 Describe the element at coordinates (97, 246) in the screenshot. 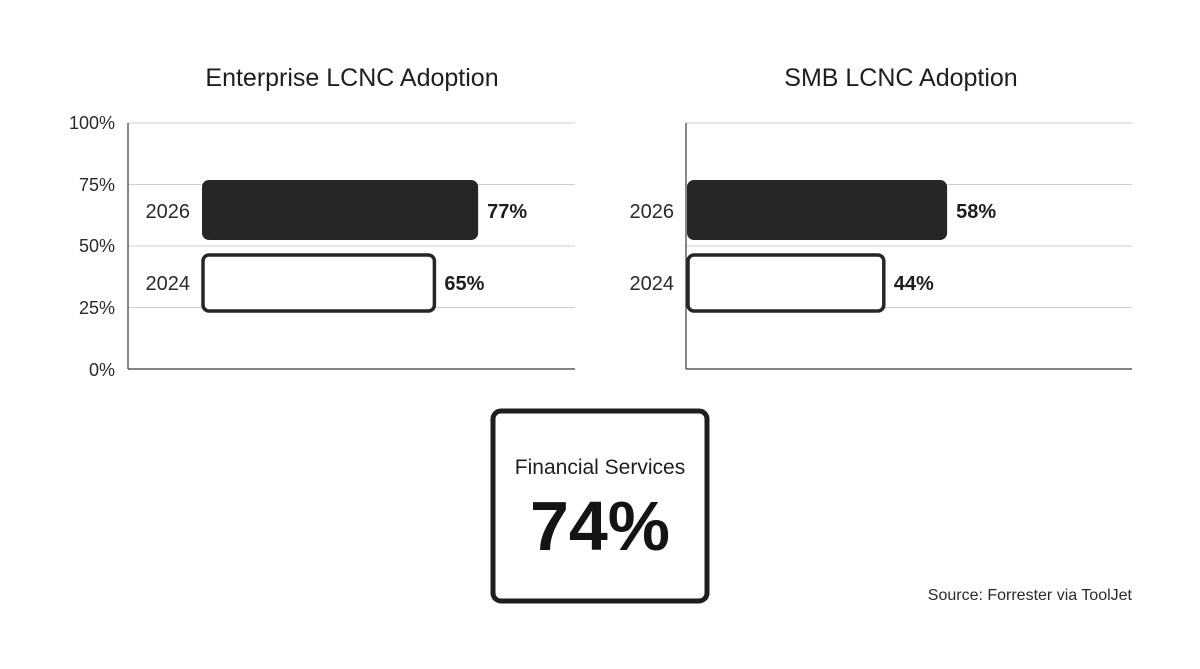

I see `tick-label-50: 50%` at that location.